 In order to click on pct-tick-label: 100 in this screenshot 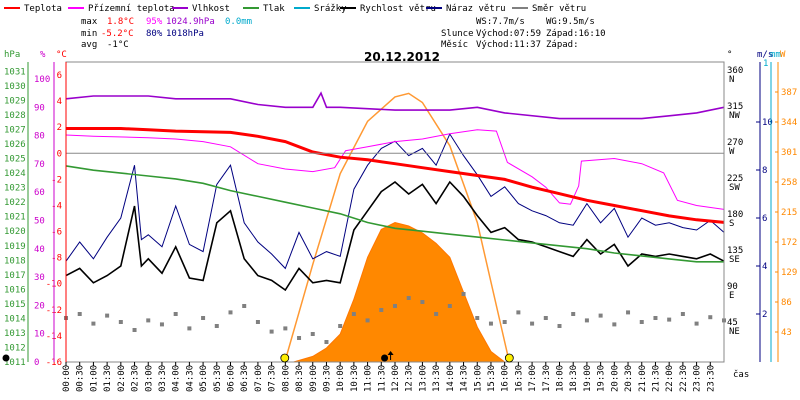, I will do `click(42, 80)`.